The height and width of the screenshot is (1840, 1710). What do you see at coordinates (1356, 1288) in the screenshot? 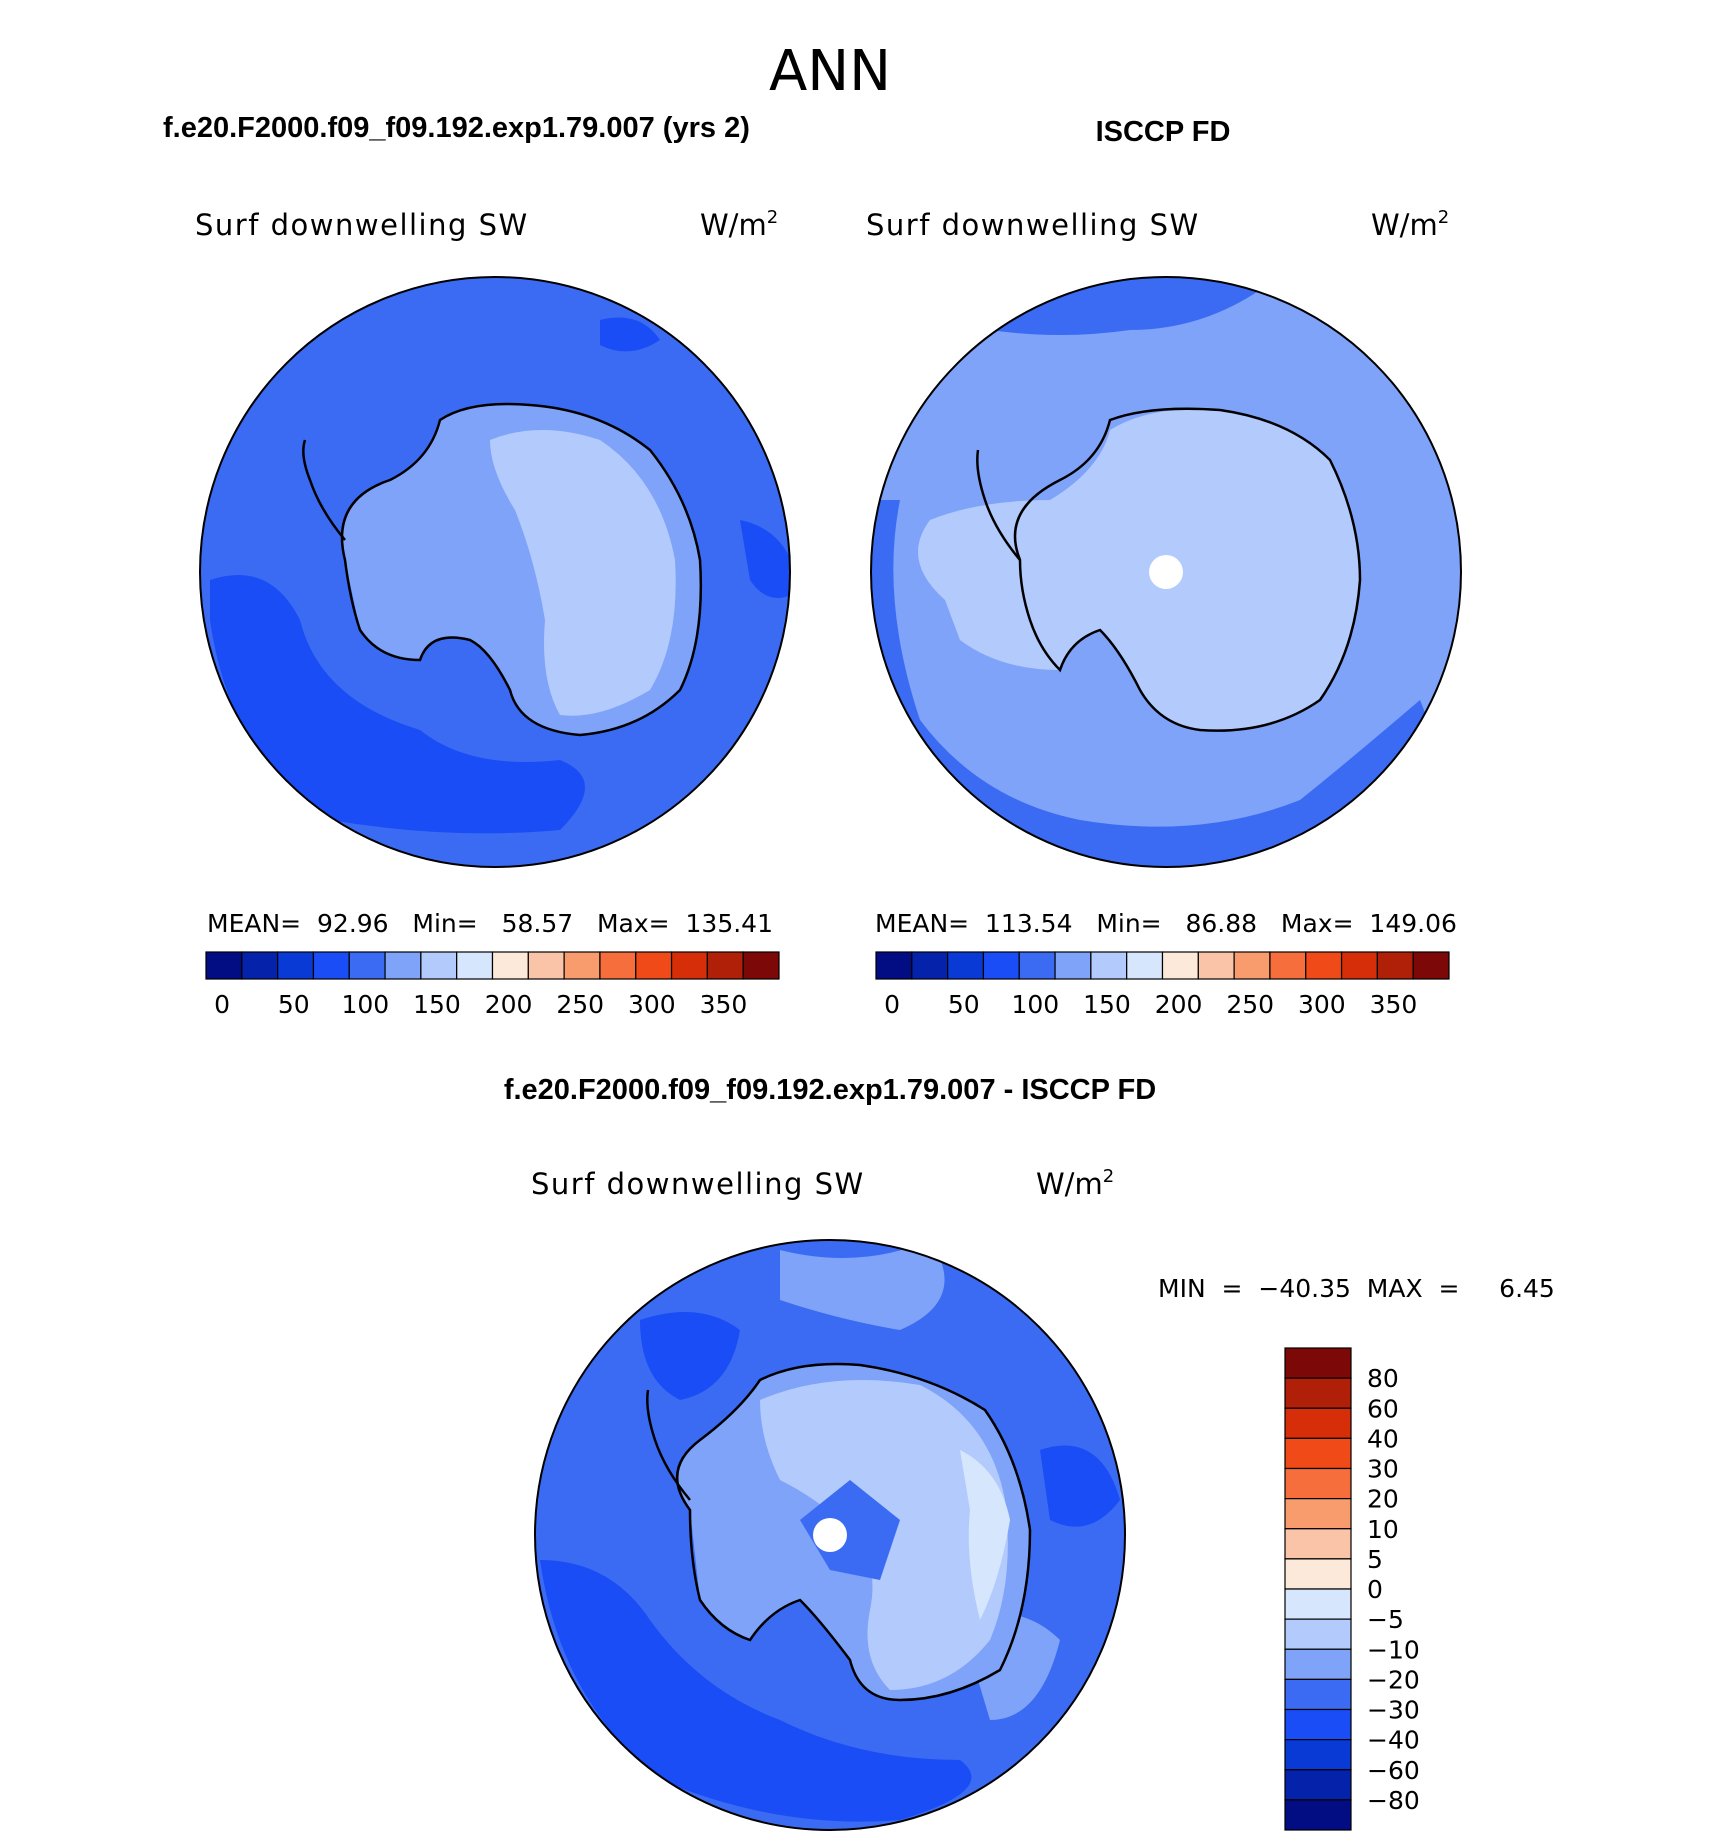
I see `panel-diff-stats: MIN = −40.35 MAX = 6.45` at bounding box center [1356, 1288].